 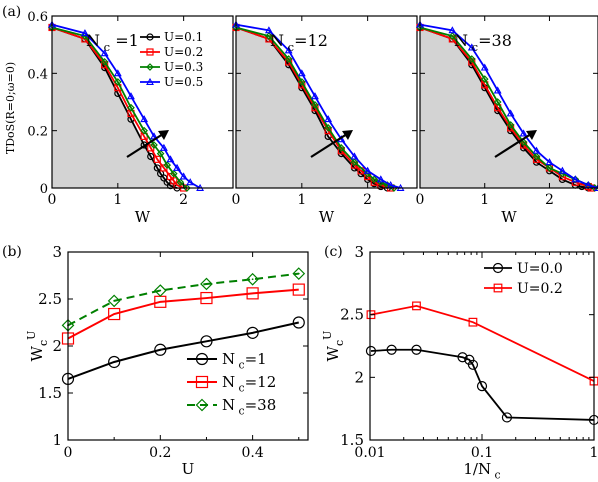 I want to click on legend-label: U=0.5, so click(x=183, y=82).